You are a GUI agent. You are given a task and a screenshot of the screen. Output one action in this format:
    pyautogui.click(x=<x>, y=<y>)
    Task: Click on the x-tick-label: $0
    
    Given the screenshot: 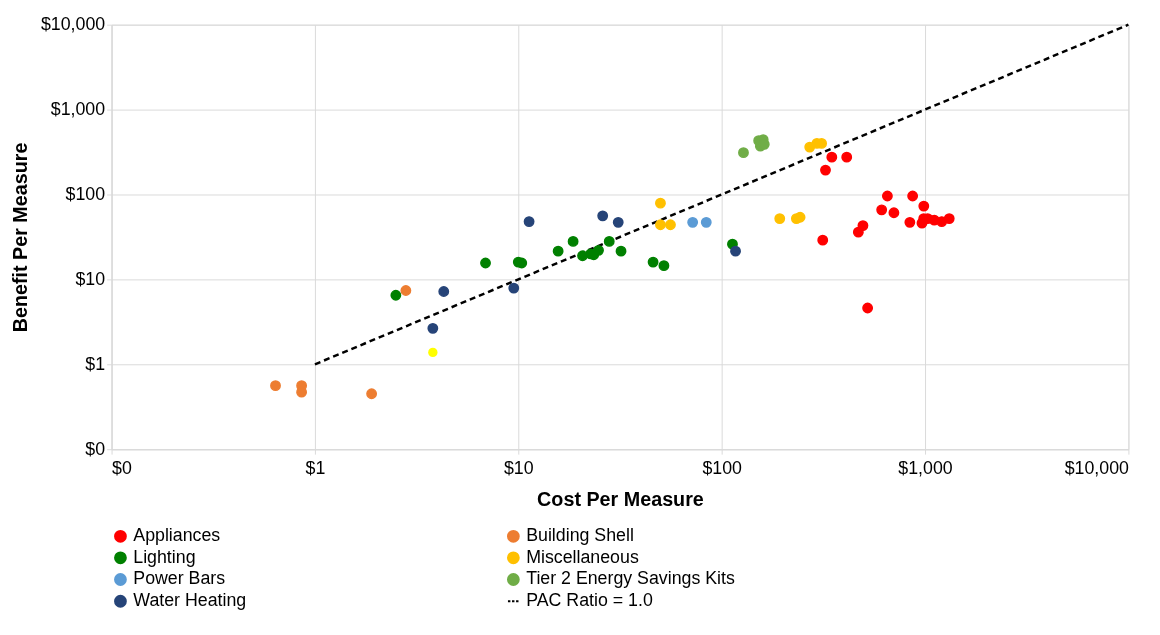 What is the action you would take?
    pyautogui.click(x=122, y=468)
    